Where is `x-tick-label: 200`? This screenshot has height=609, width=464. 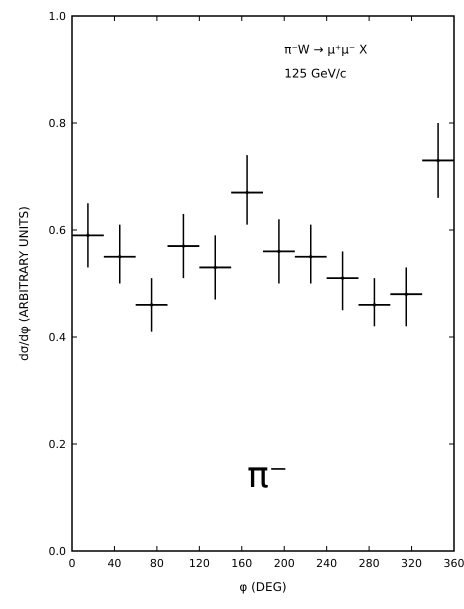
x-tick-label: 200 is located at coordinates (284, 563).